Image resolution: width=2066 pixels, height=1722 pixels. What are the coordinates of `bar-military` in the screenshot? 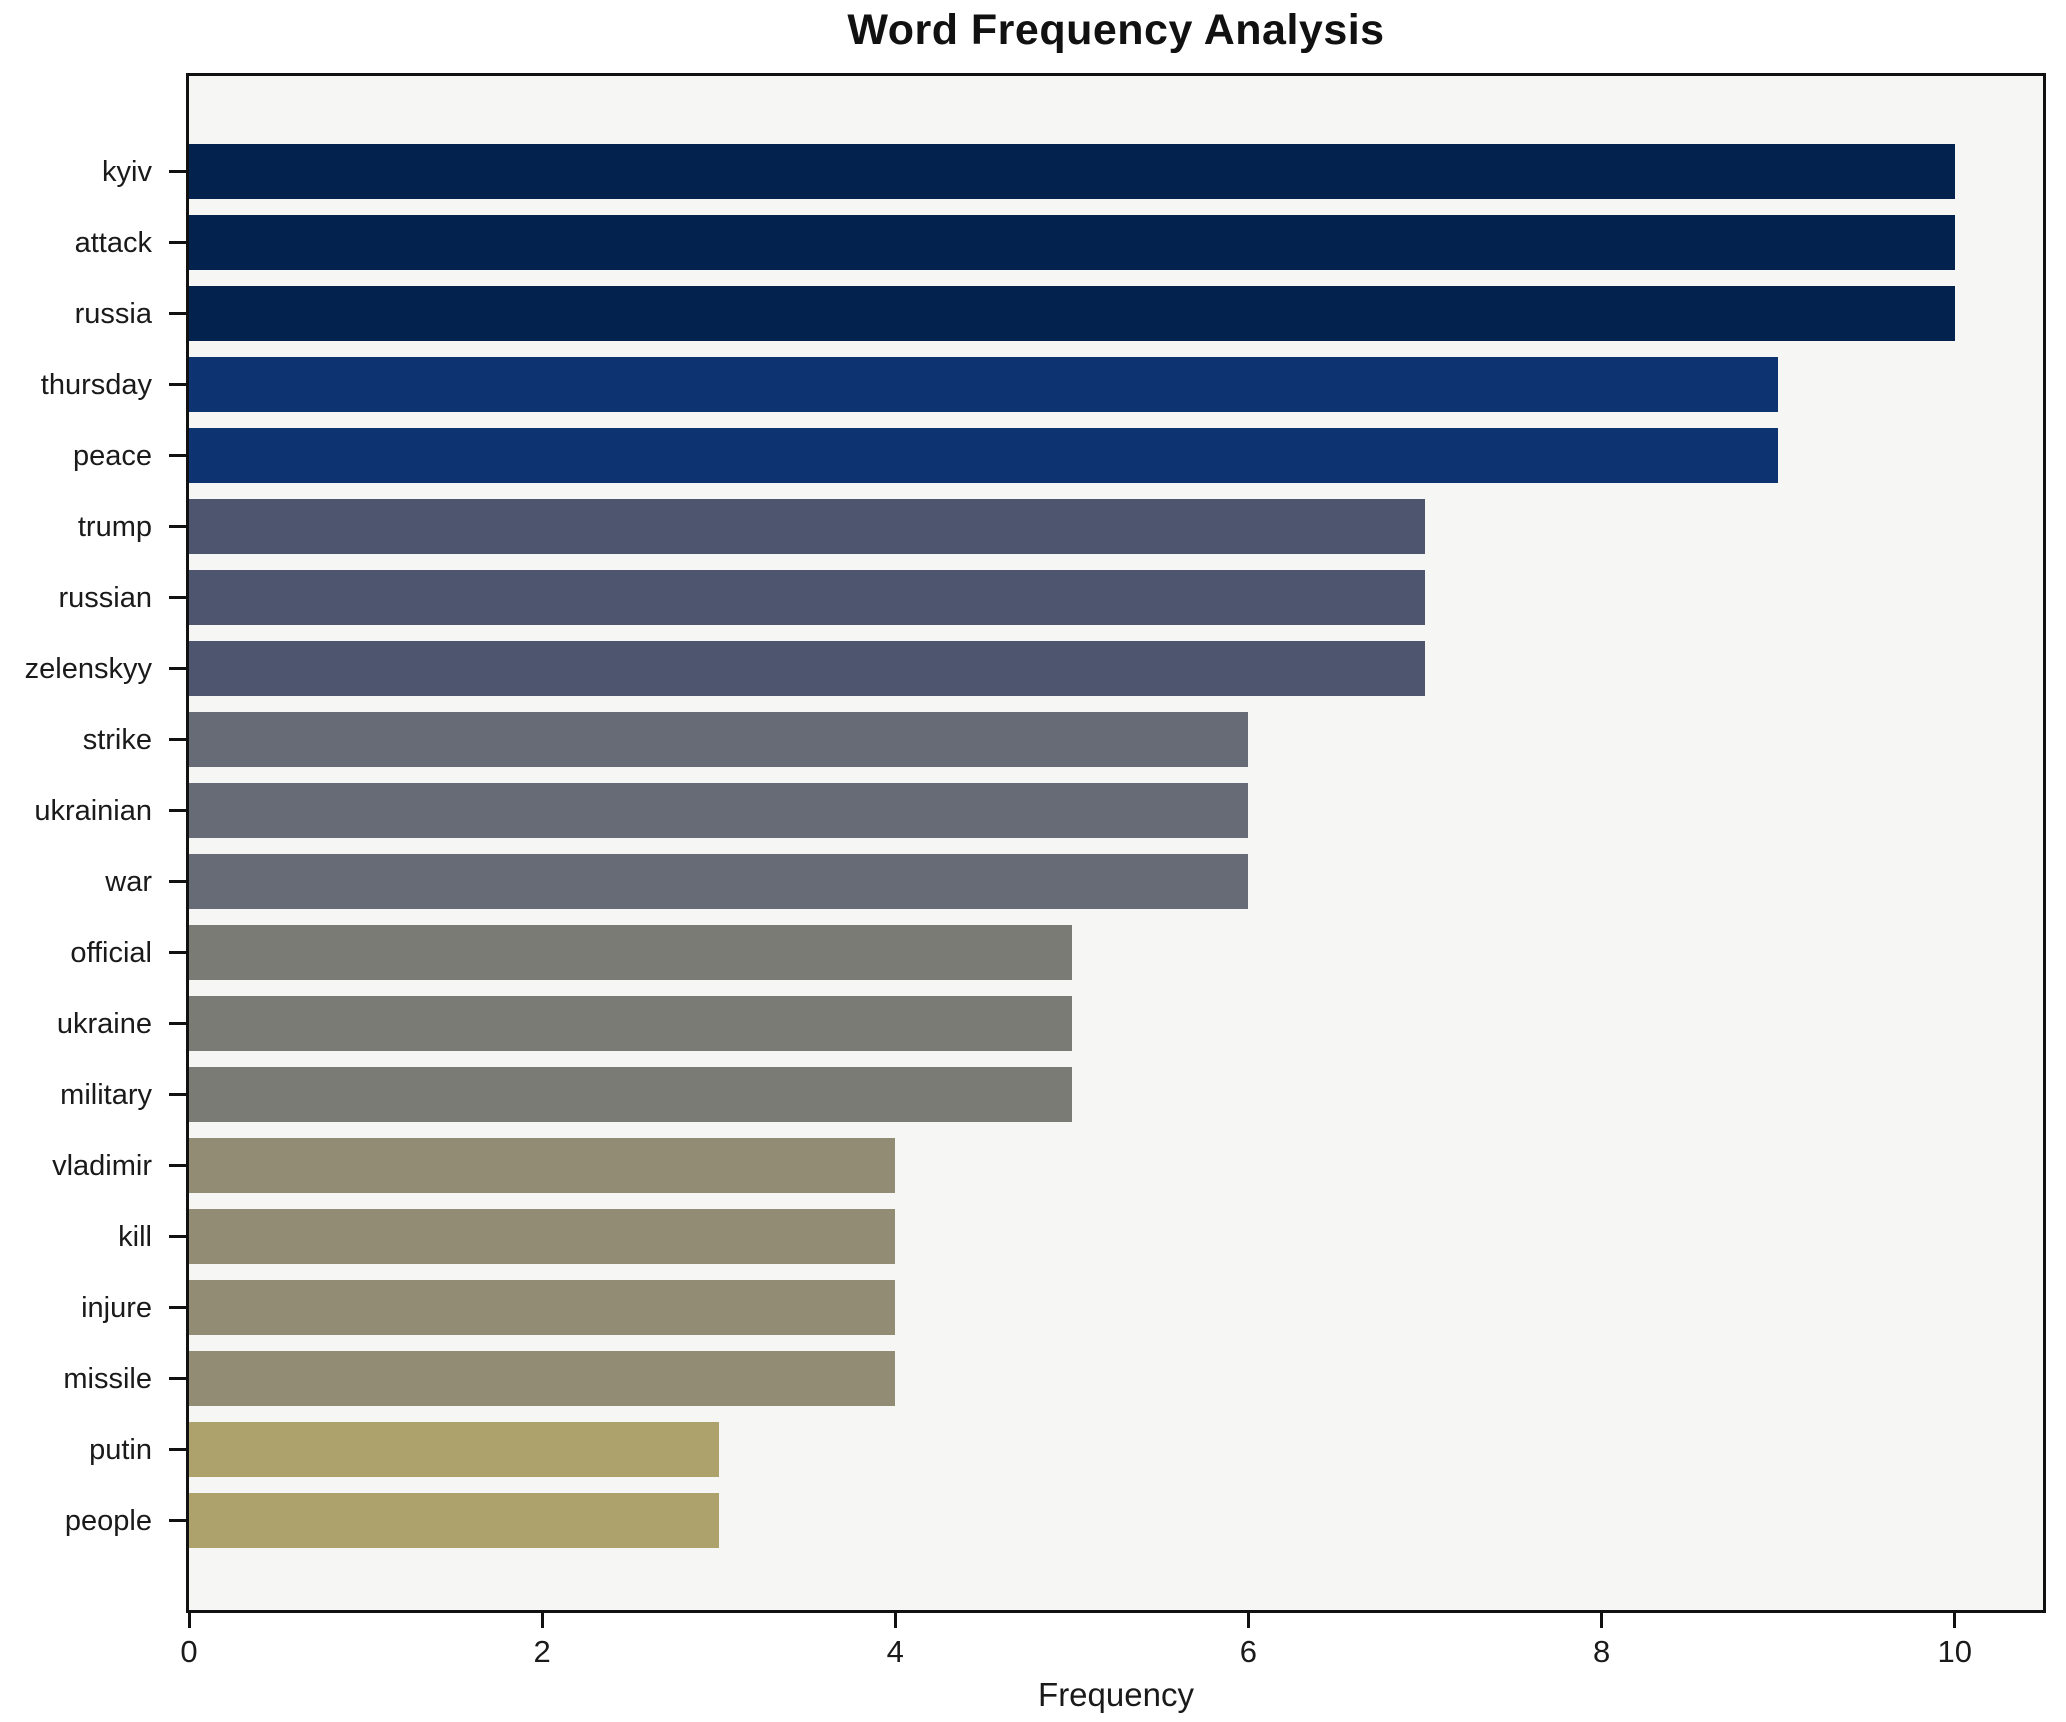 It's located at (630, 1094).